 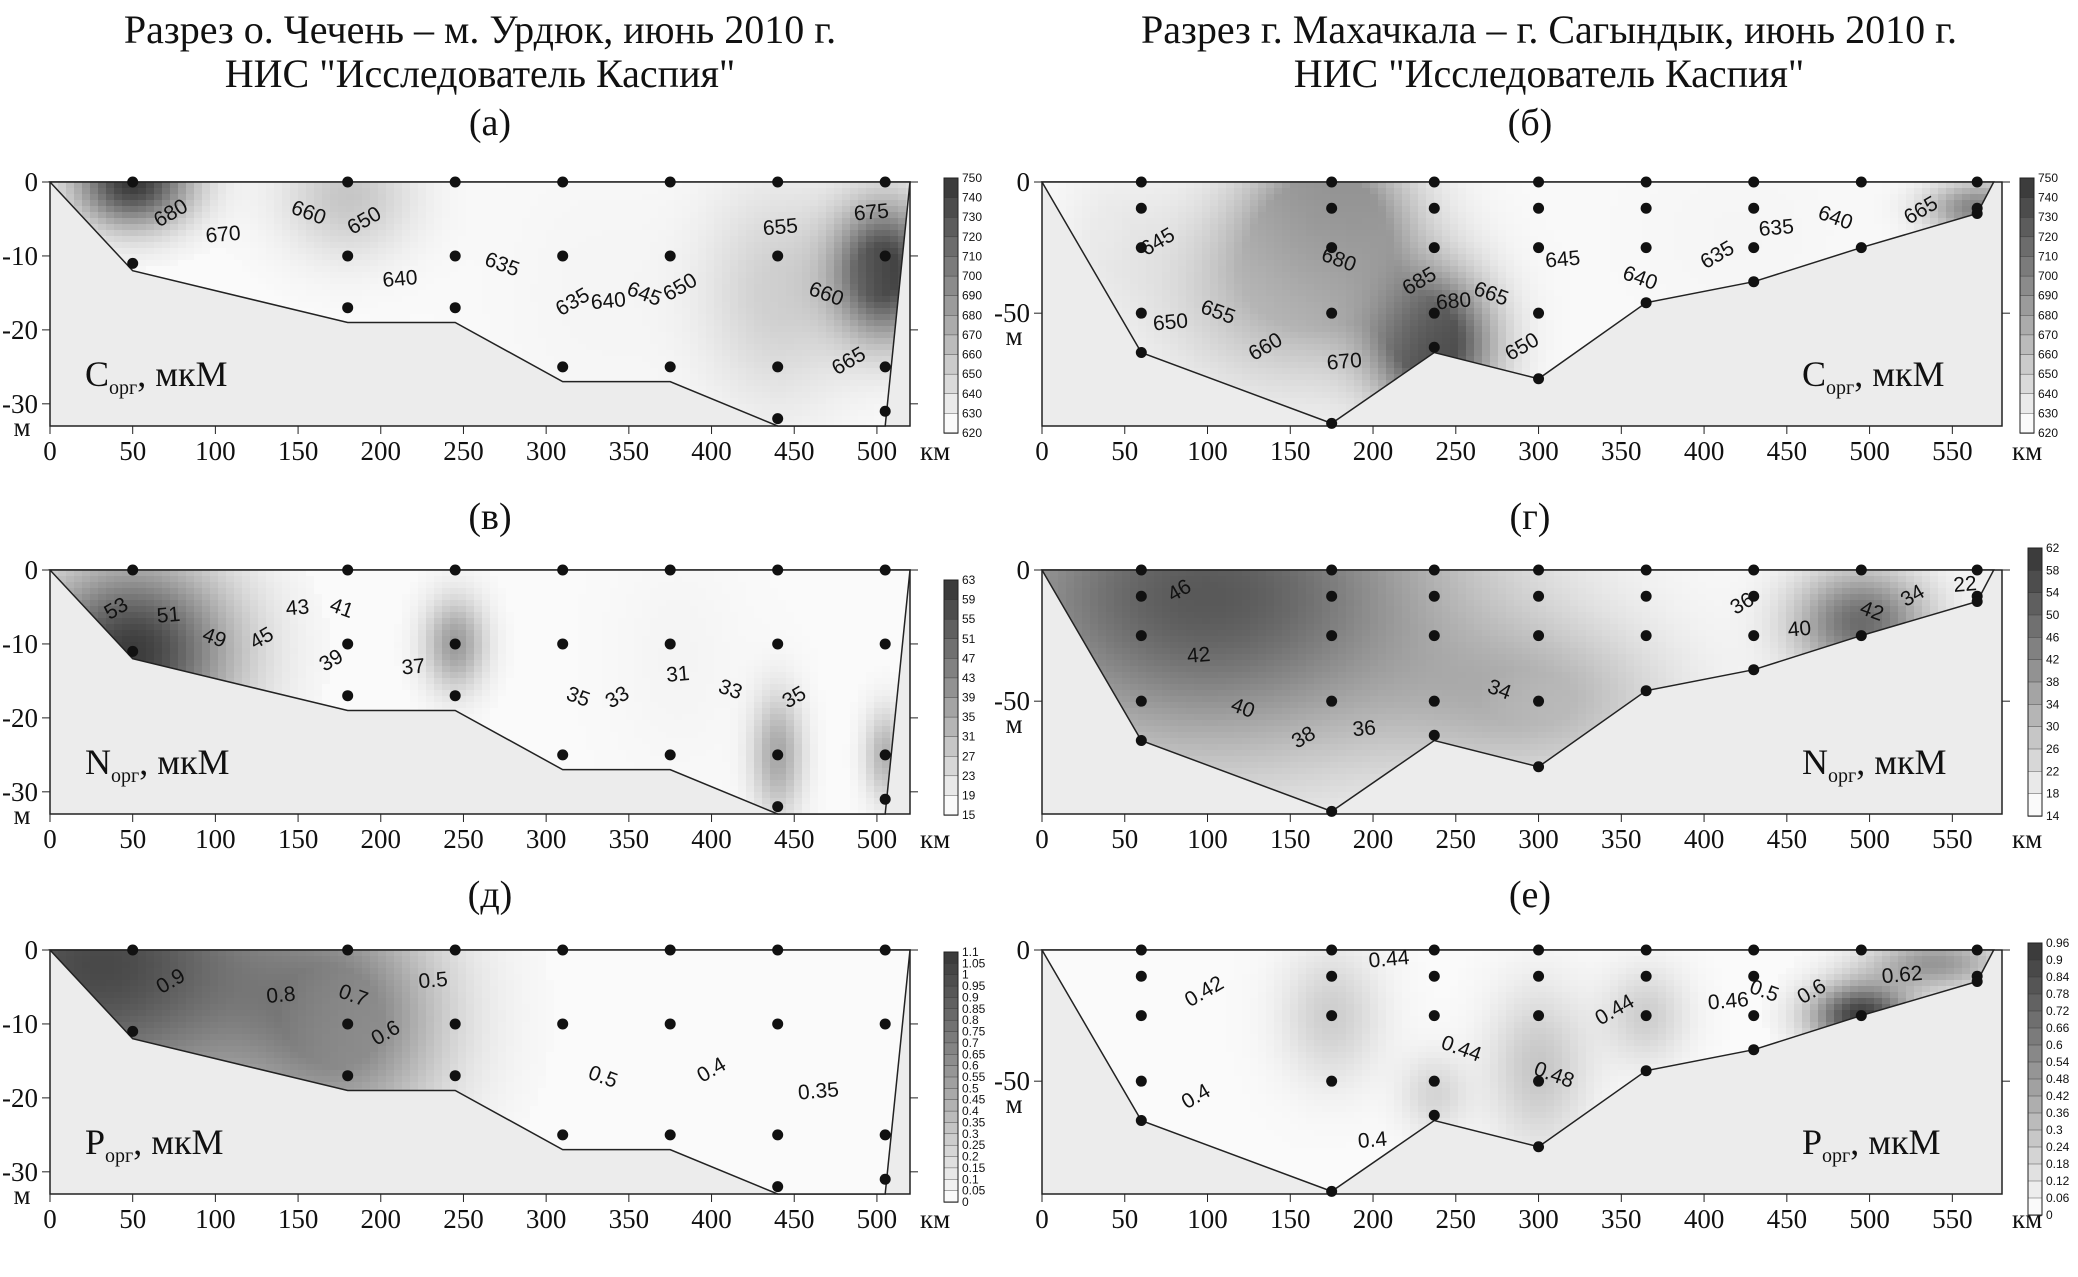 What do you see at coordinates (935, 451) in the screenshot?
I see `x-unit-label: км` at bounding box center [935, 451].